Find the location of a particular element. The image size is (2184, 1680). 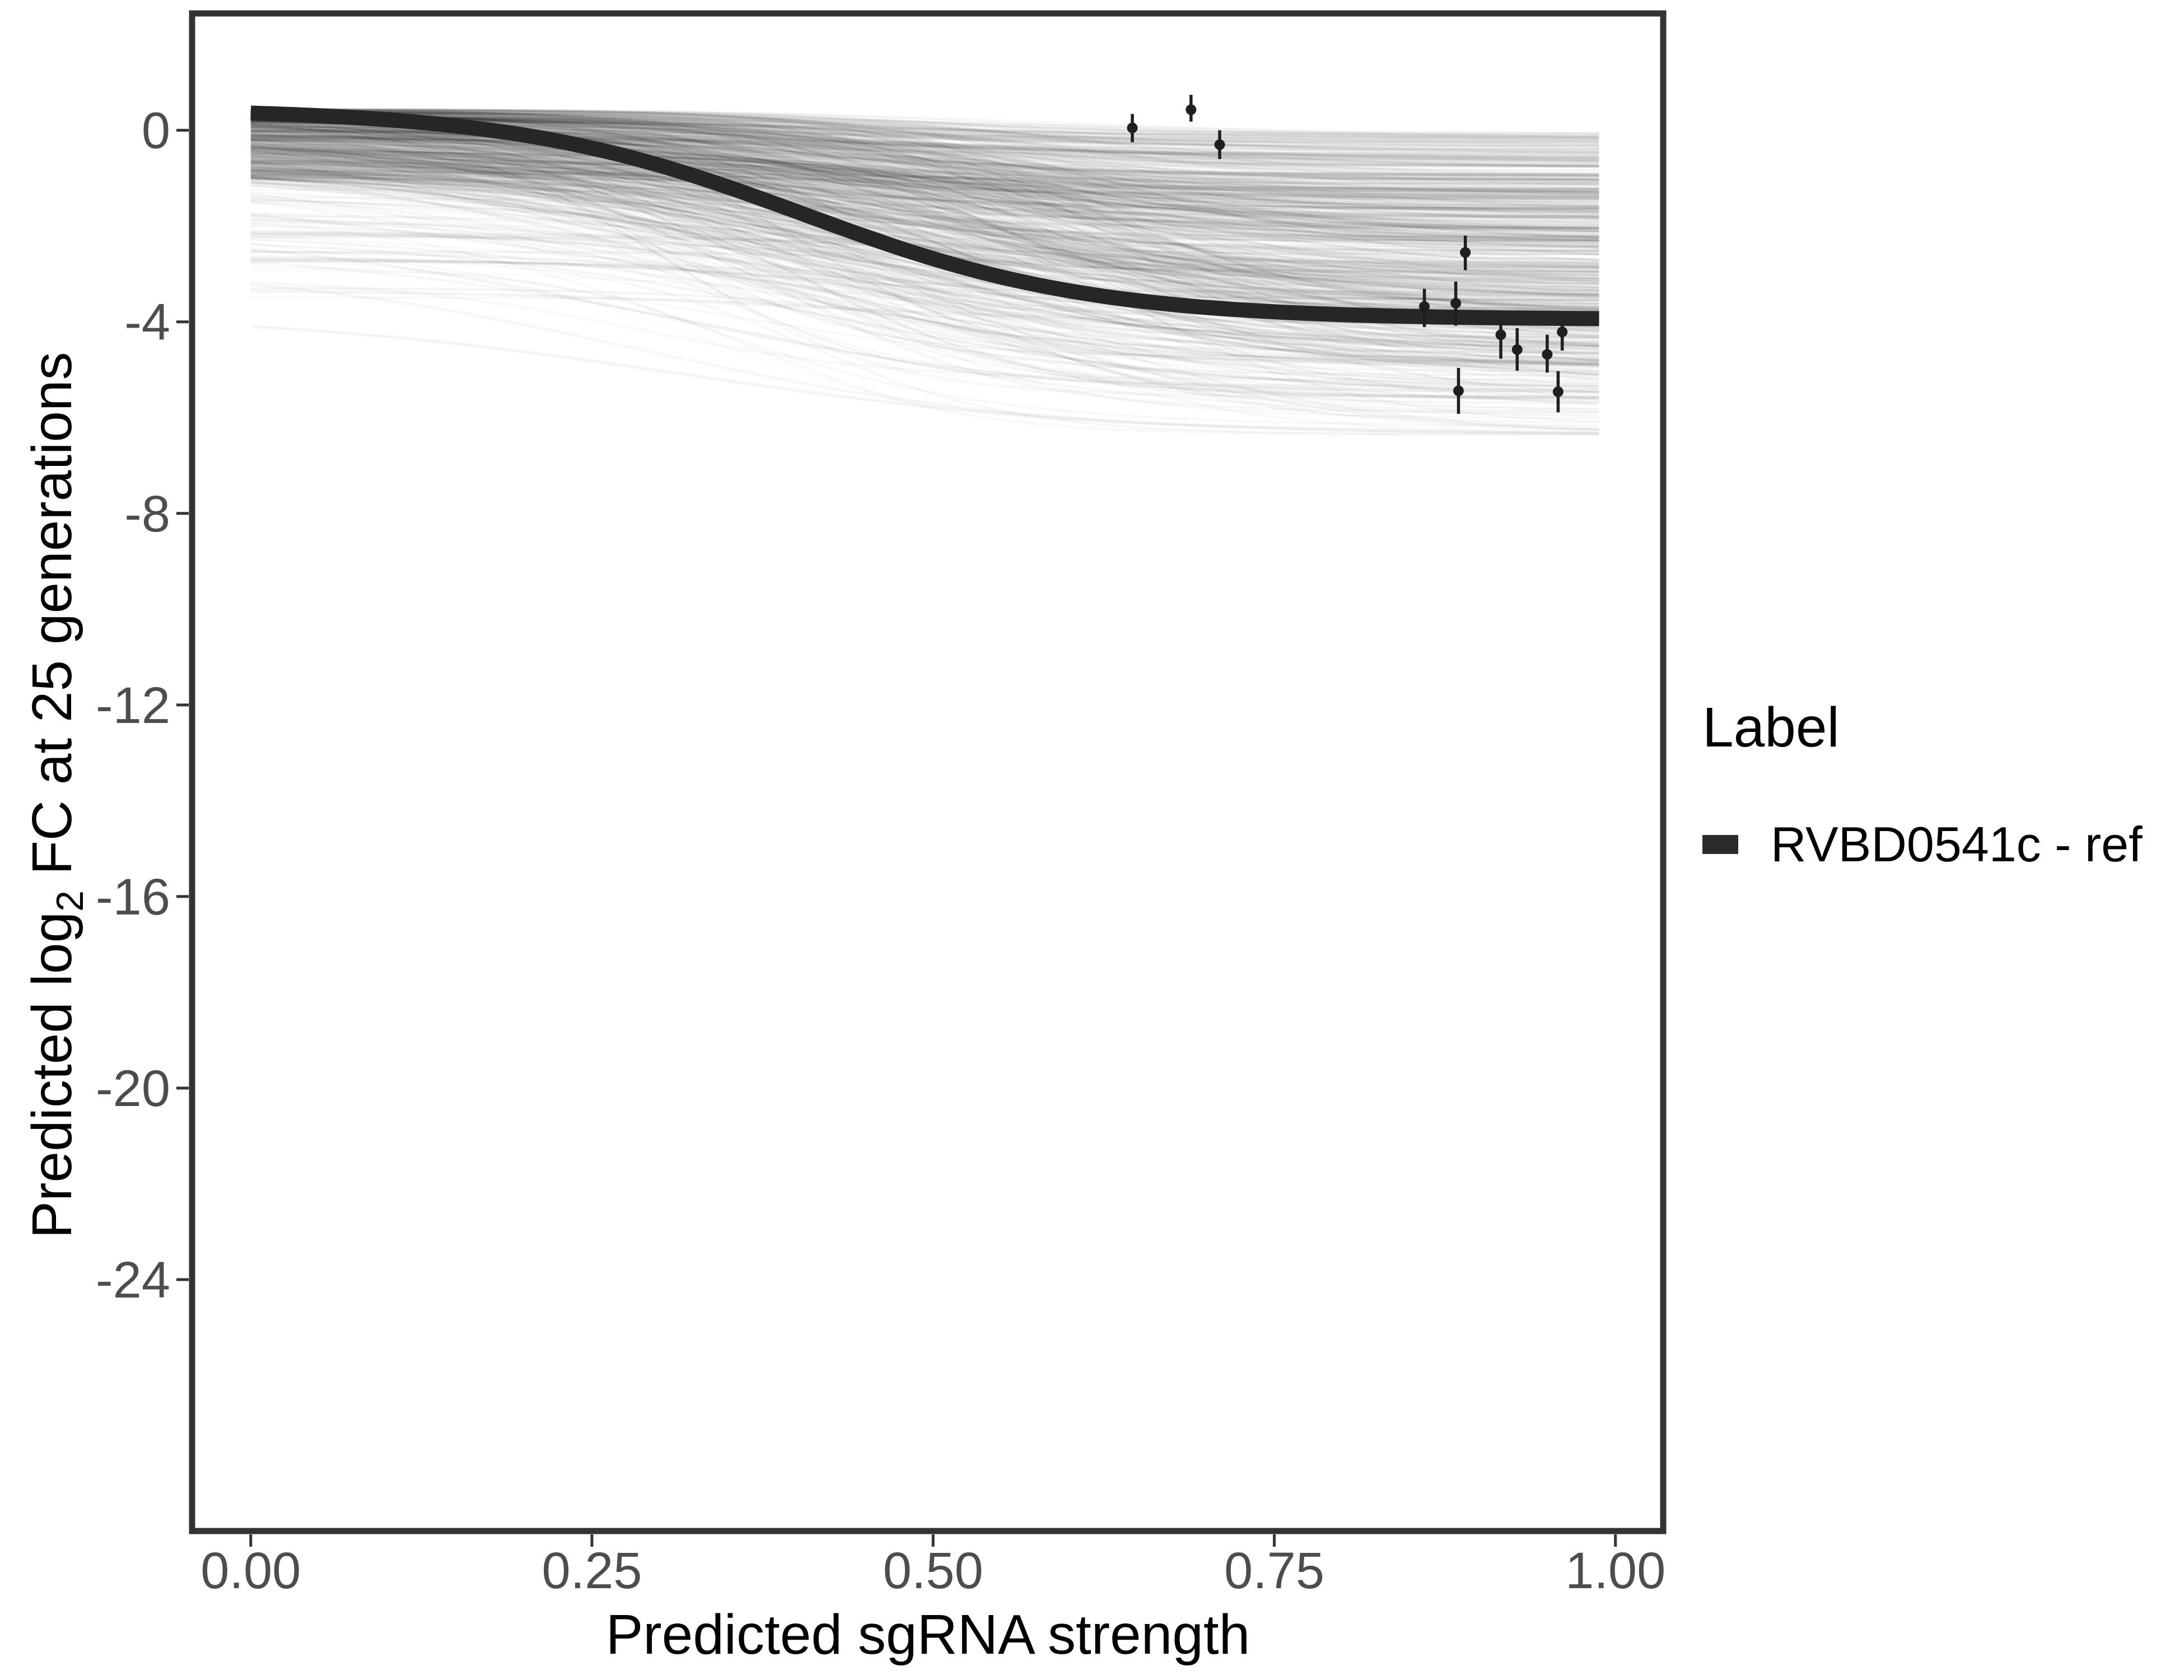

x-axis-tick-label: 0.25 is located at coordinates (592, 1571).